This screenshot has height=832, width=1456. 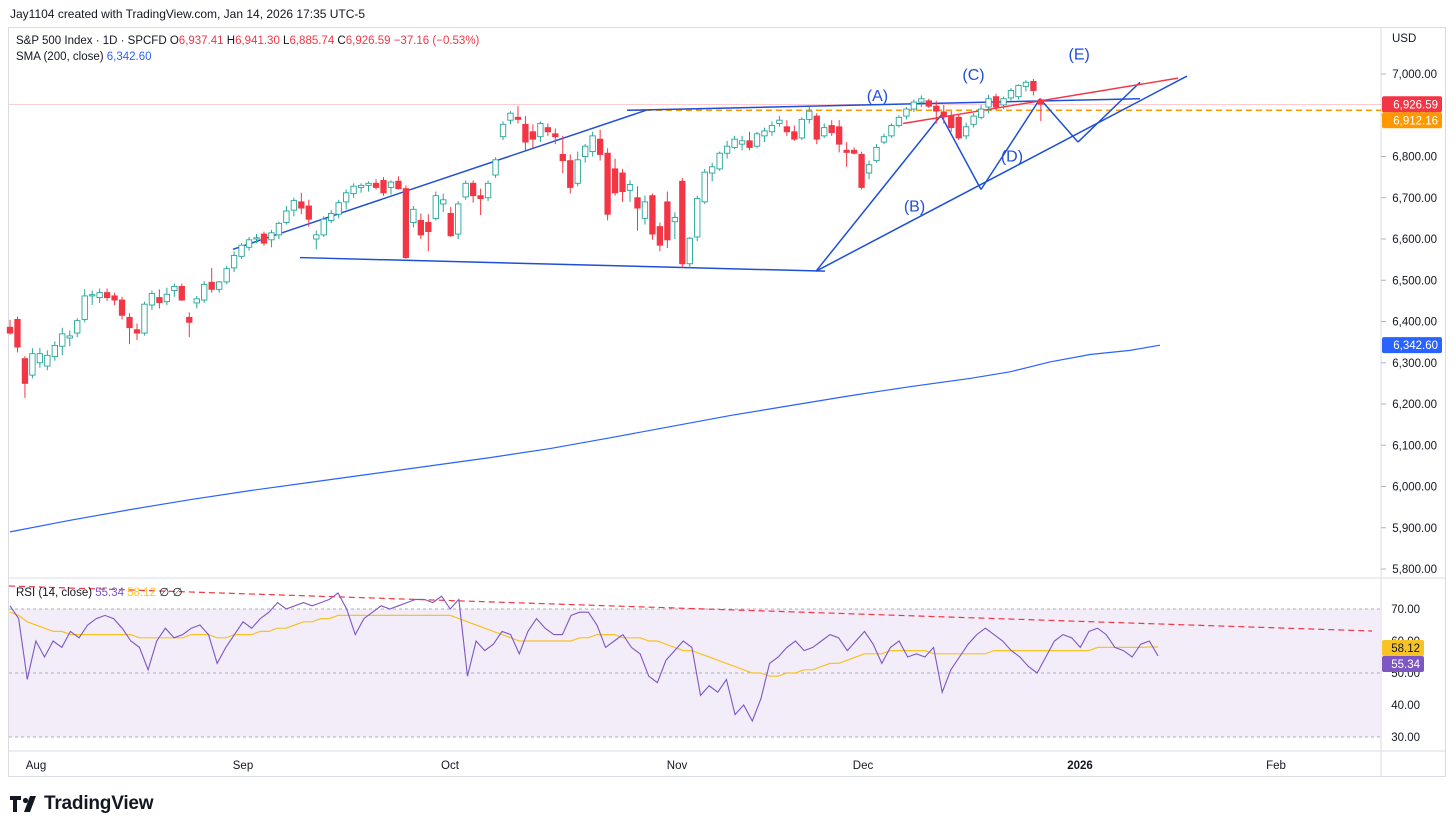 What do you see at coordinates (914, 206) in the screenshot?
I see `wave-label: (B)` at bounding box center [914, 206].